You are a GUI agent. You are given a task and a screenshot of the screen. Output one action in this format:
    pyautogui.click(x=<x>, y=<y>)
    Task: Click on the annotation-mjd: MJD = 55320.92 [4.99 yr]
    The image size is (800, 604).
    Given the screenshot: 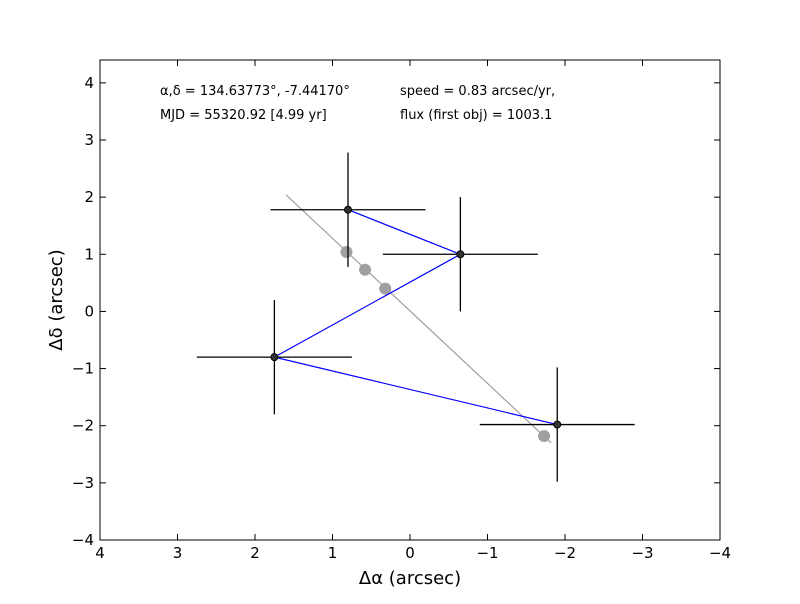 What is the action you would take?
    pyautogui.click(x=243, y=115)
    